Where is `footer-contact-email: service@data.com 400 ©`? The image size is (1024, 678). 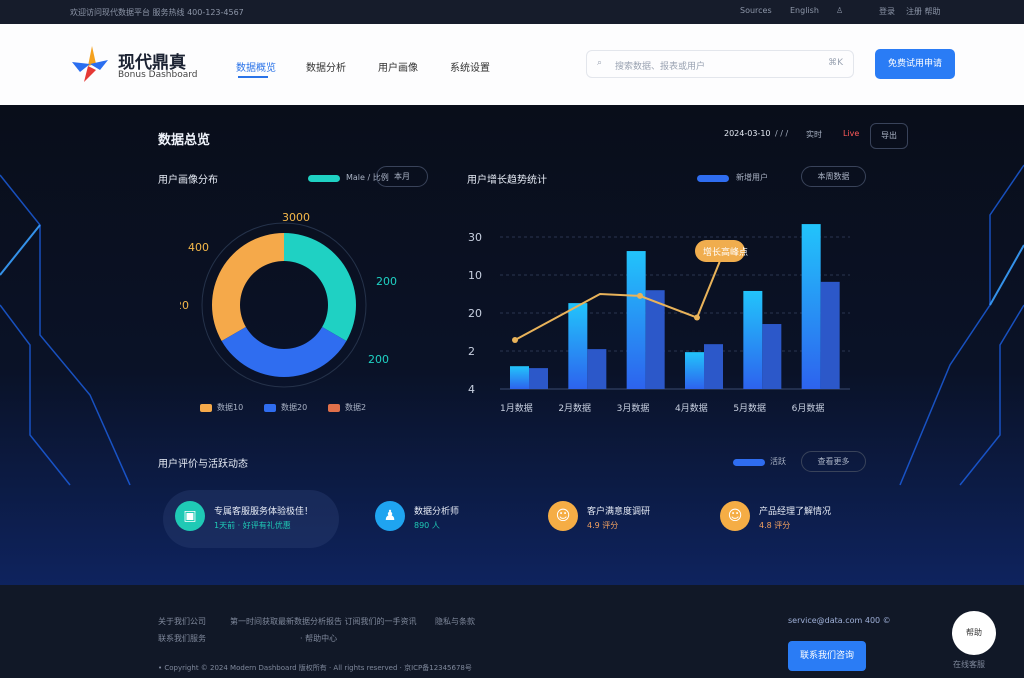
footer-contact-email: service@data.com 400 © is located at coordinates (839, 620).